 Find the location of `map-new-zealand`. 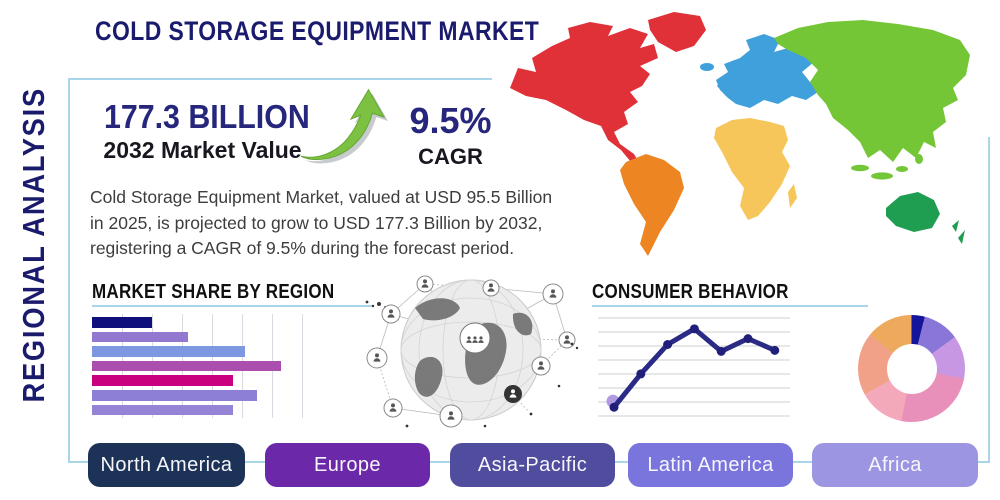

map-new-zealand is located at coordinates (958, 232).